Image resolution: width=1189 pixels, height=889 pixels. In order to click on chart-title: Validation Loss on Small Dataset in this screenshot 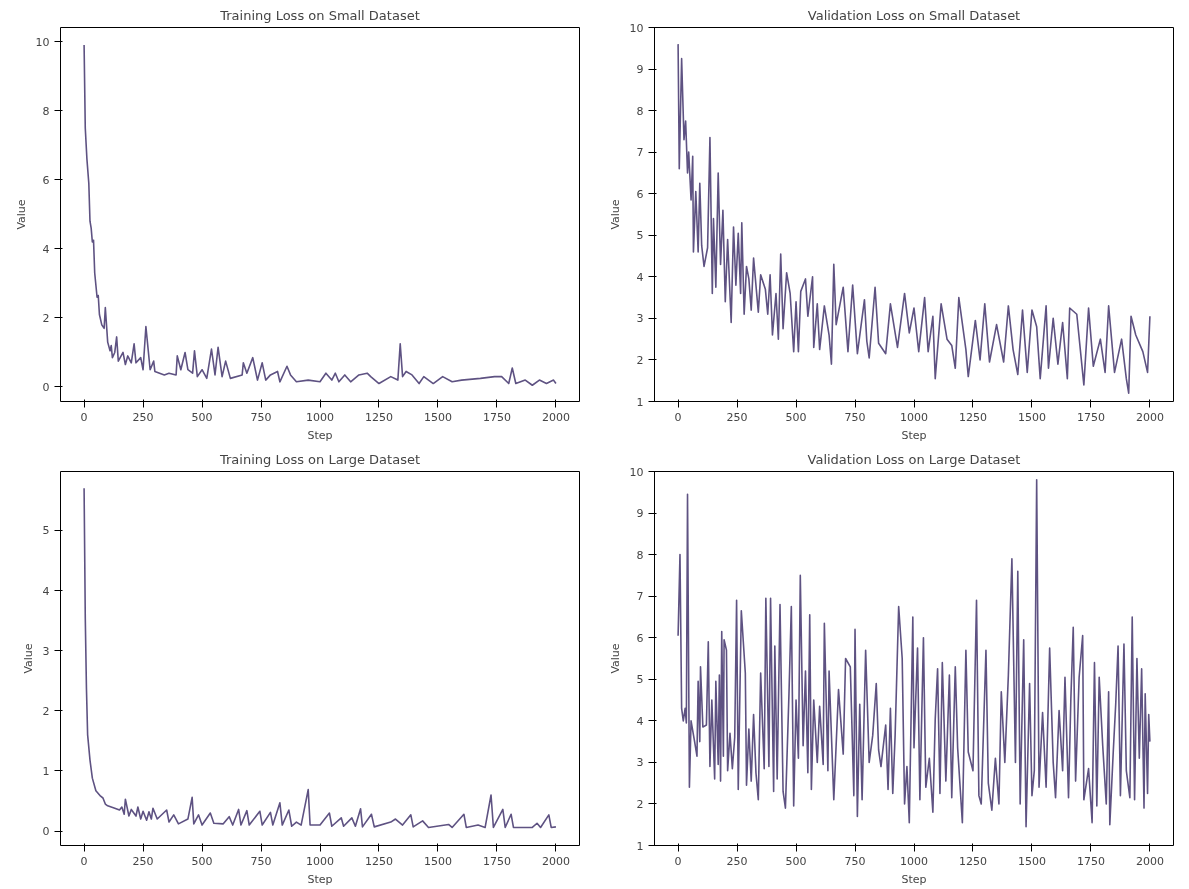, I will do `click(914, 15)`.